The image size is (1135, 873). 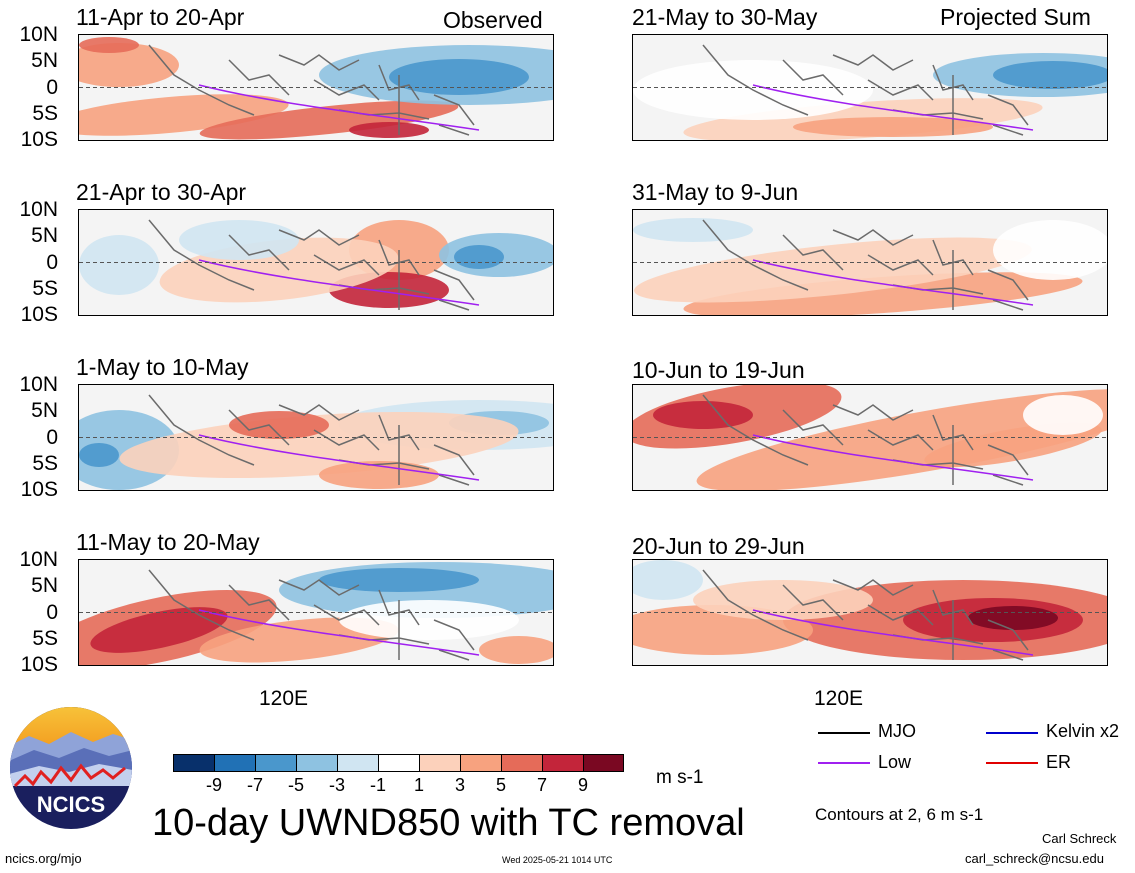 What do you see at coordinates (493, 20) in the screenshot?
I see `observed-label: Observed` at bounding box center [493, 20].